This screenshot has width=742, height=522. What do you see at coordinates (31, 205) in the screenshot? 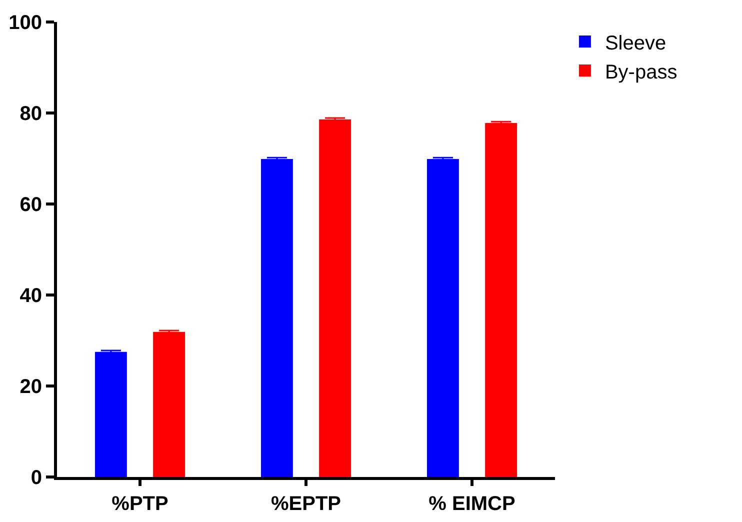
I see `y-tick-label: 60` at bounding box center [31, 205].